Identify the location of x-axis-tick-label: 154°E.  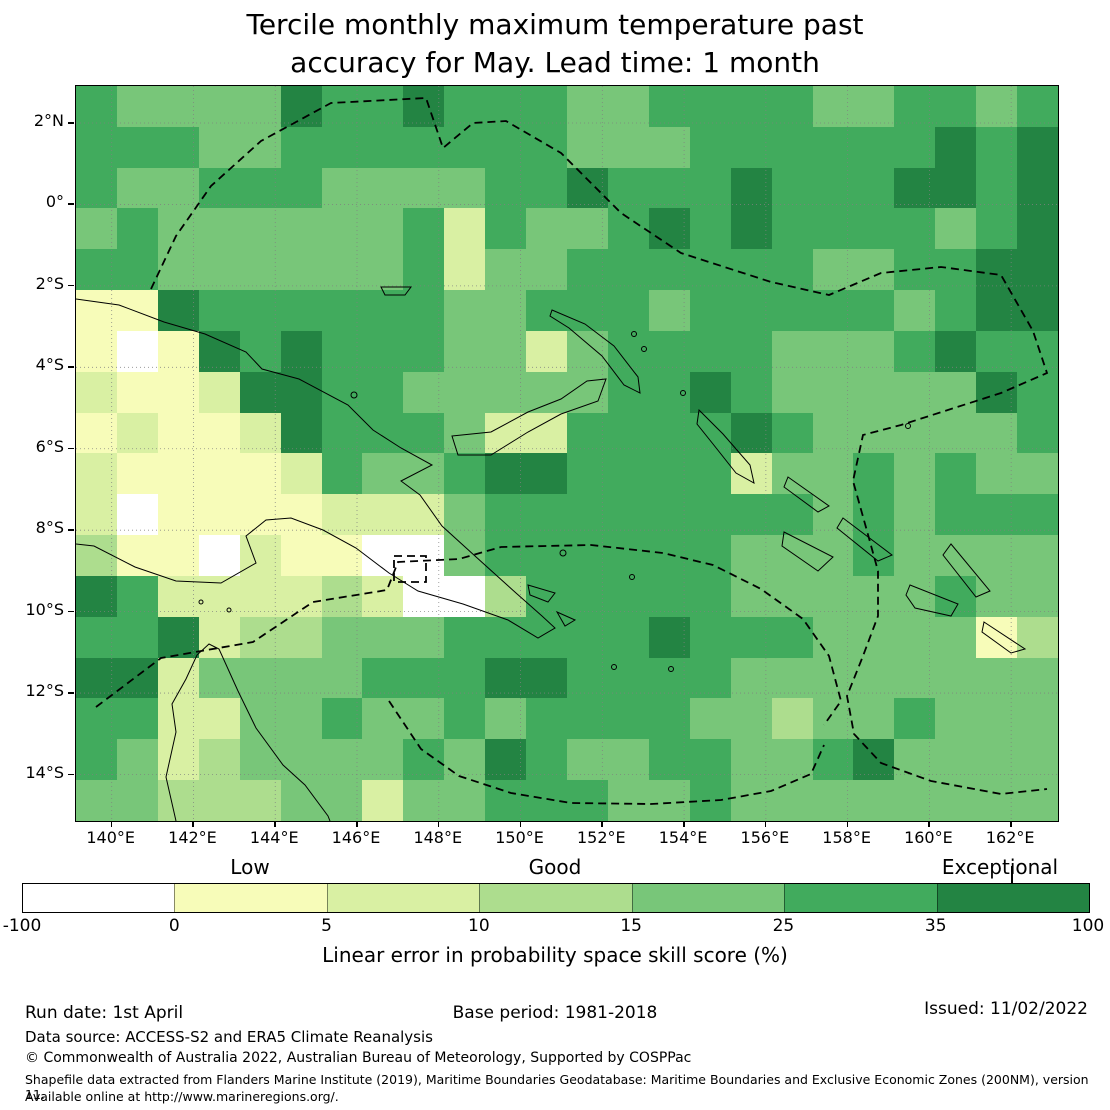
(683, 837).